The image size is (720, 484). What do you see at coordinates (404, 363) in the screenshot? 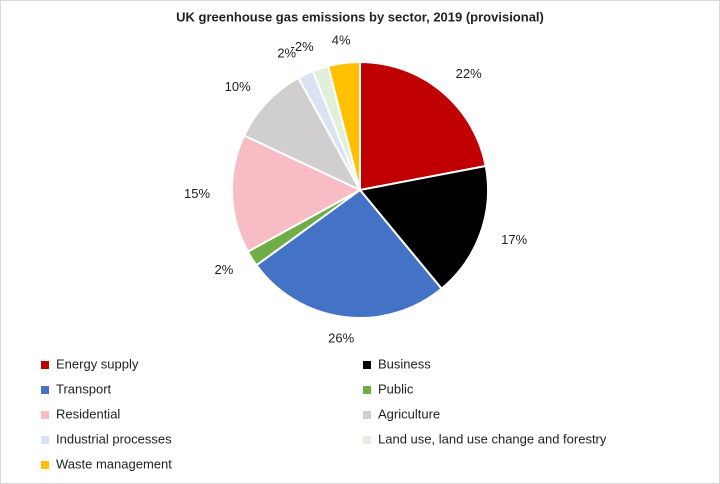
I see `legend-label: Business` at bounding box center [404, 363].